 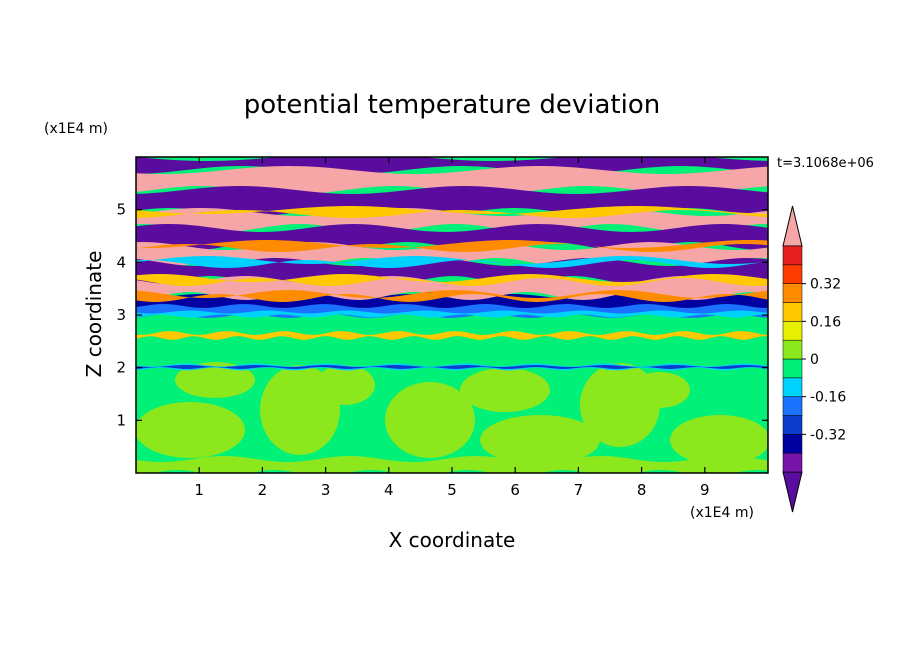 What do you see at coordinates (452, 105) in the screenshot?
I see `chart-title: potential temperature deviation` at bounding box center [452, 105].